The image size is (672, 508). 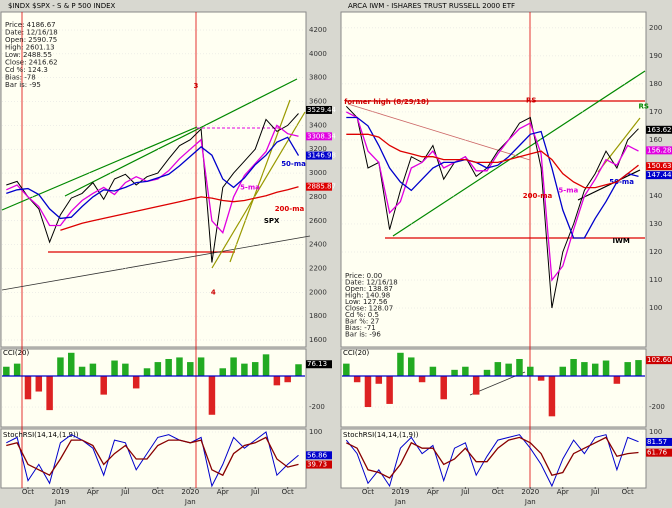 What do you see at coordinates (321, 187) in the screenshot?
I see `price-tag-label: 2885.87` at bounding box center [321, 187].